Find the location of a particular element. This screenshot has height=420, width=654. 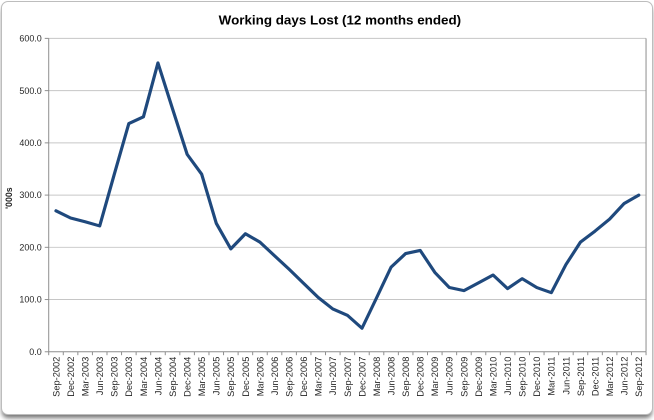

x-tick-label: Sep-2005 is located at coordinates (231, 377).